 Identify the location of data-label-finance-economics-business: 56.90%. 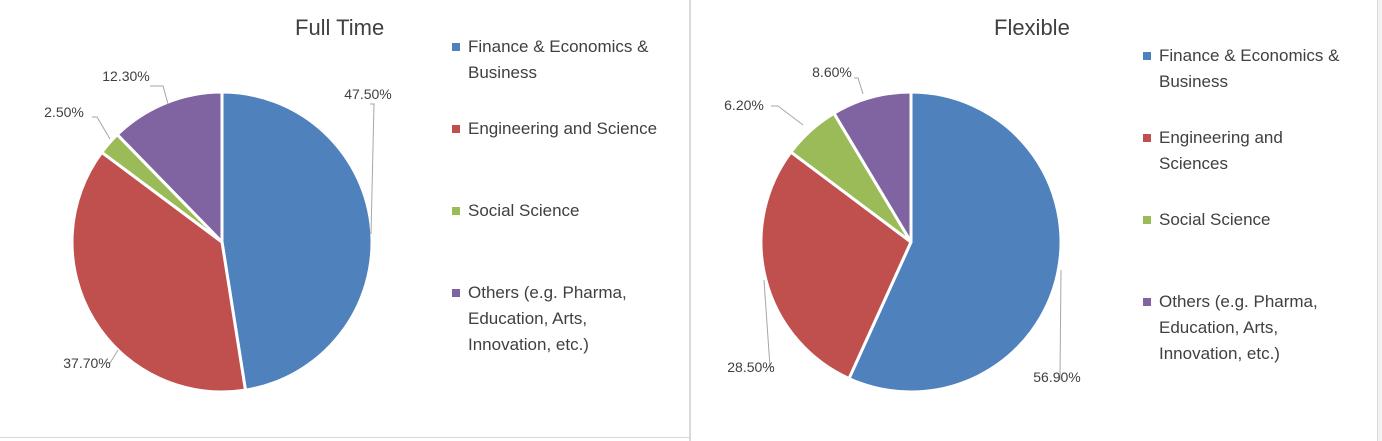
(1056, 377).